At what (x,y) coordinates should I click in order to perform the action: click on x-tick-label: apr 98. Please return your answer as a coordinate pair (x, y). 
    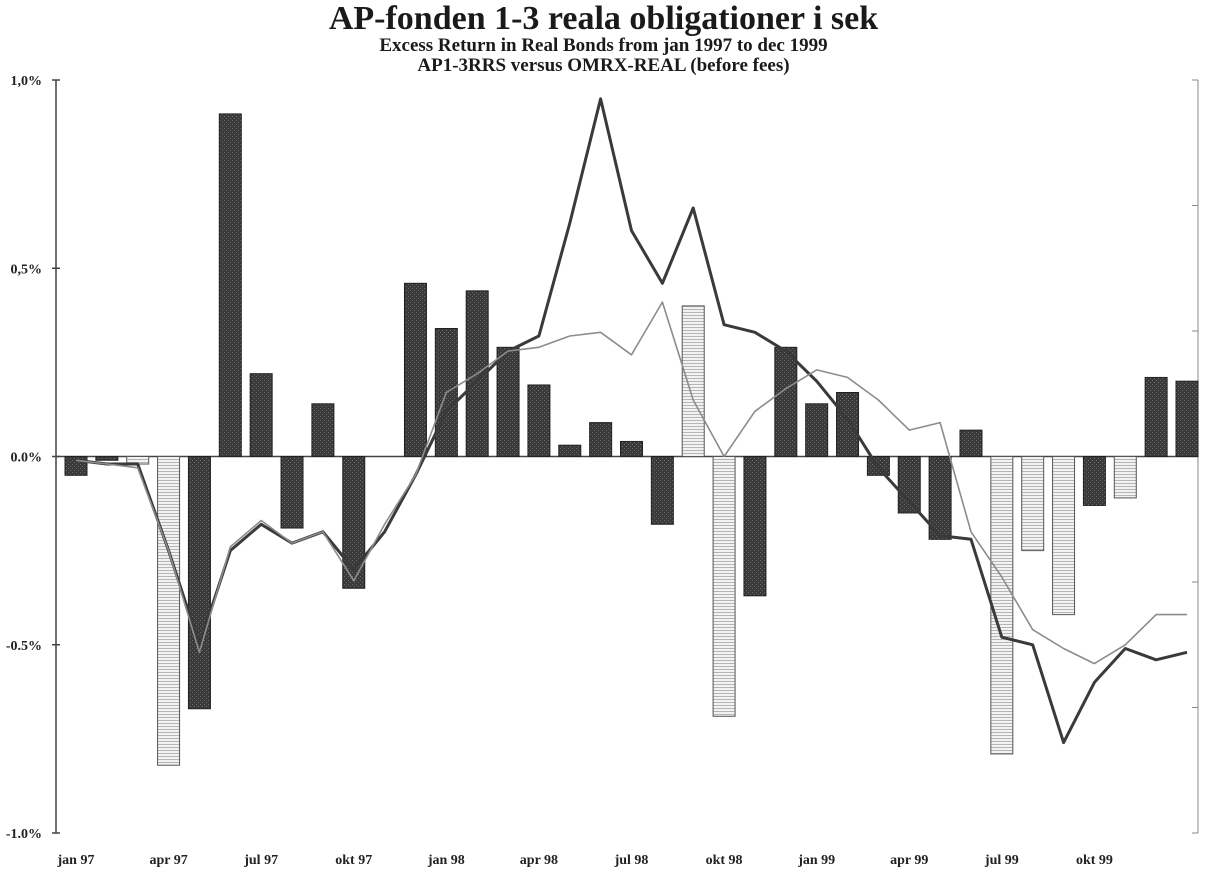
    Looking at the image, I should click on (539, 860).